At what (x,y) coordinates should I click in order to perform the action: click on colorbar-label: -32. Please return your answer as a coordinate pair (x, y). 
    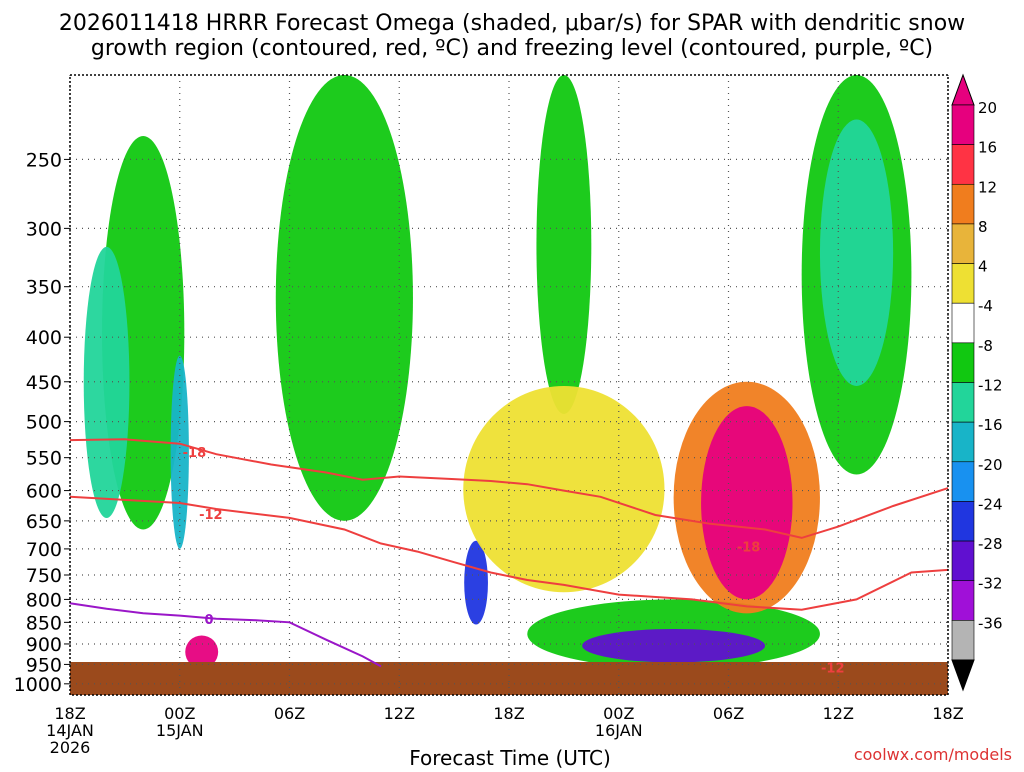
    Looking at the image, I should click on (990, 584).